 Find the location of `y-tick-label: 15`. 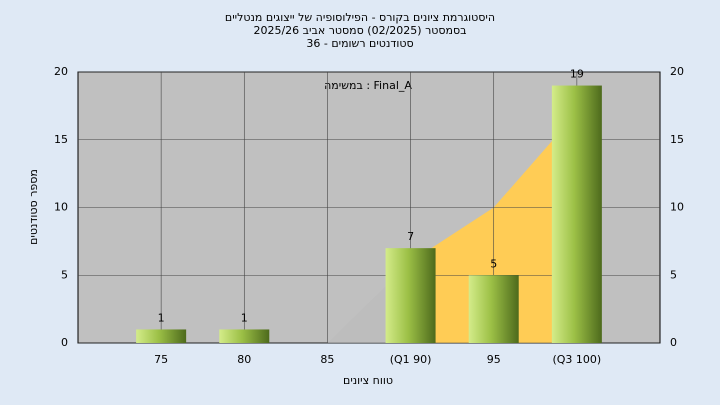

y-tick-label: 15 is located at coordinates (61, 139).